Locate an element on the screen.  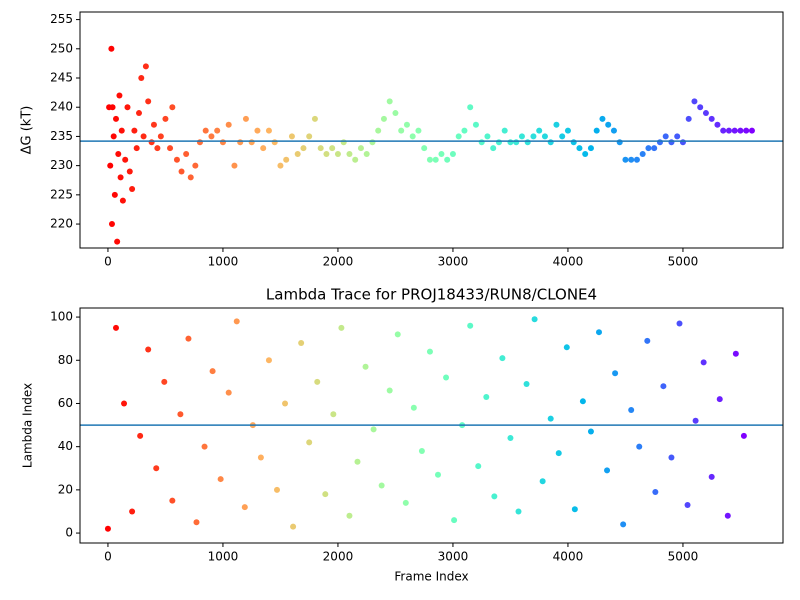
y-tick-label: 240 is located at coordinates (61, 107).